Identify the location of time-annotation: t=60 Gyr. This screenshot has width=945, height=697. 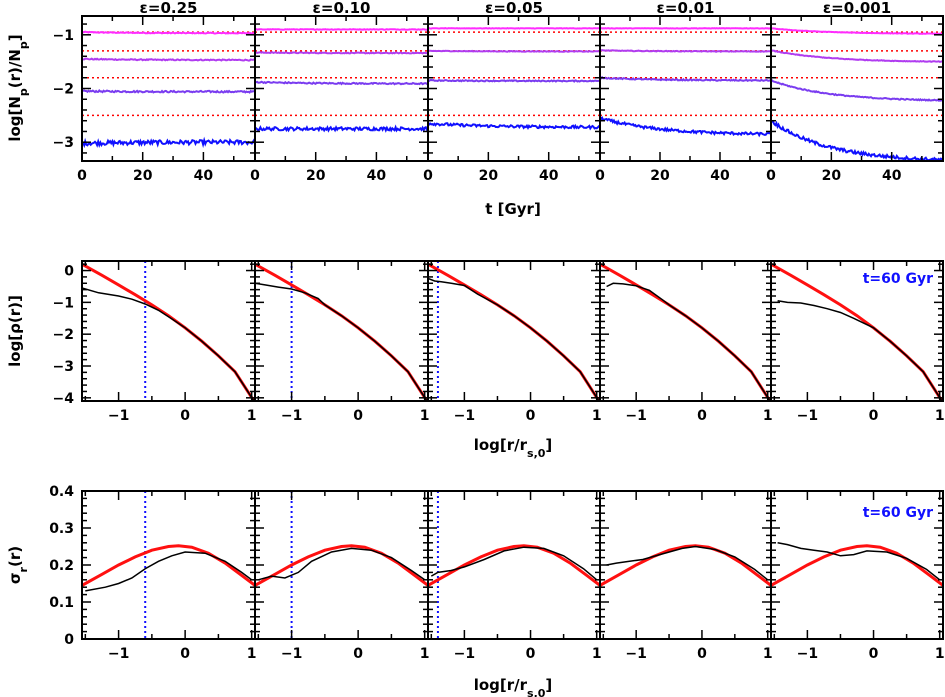
(898, 279).